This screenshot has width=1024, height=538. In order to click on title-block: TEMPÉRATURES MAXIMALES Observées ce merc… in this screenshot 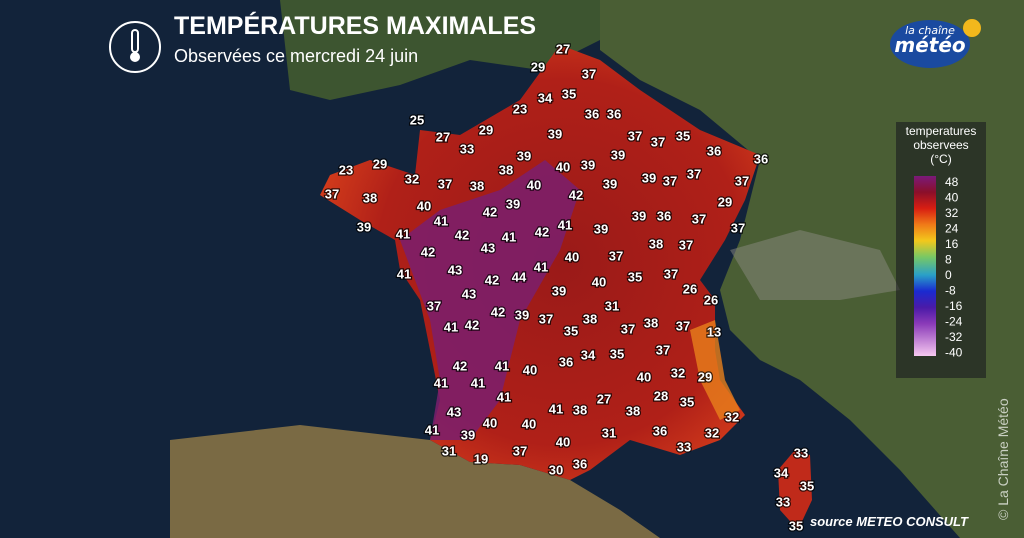, I will do `click(322, 42)`.